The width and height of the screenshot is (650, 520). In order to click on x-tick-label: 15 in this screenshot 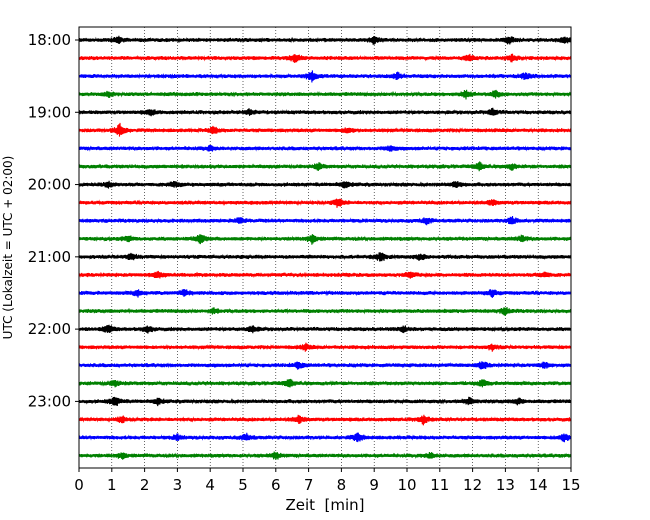, I will do `click(570, 485)`.